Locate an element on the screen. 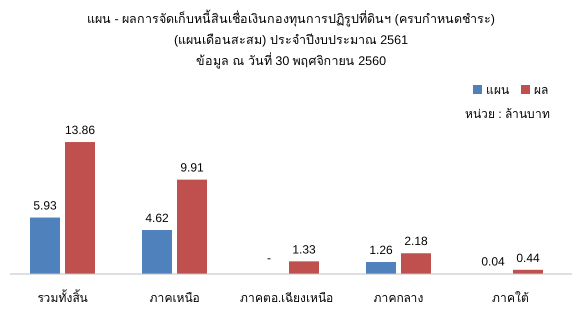 The width and height of the screenshot is (582, 312). data-label: 0.44 is located at coordinates (528, 257).